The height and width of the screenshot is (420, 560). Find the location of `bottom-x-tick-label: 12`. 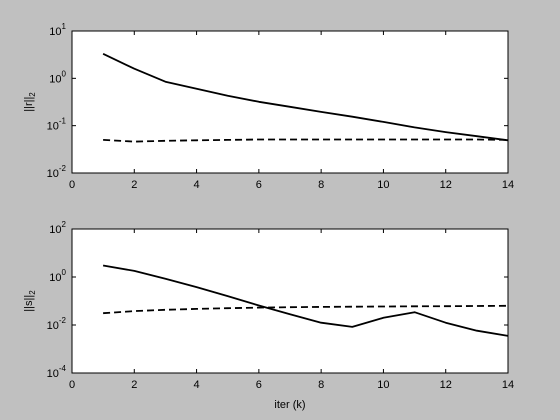

bottom-x-tick-label: 12 is located at coordinates (446, 385).